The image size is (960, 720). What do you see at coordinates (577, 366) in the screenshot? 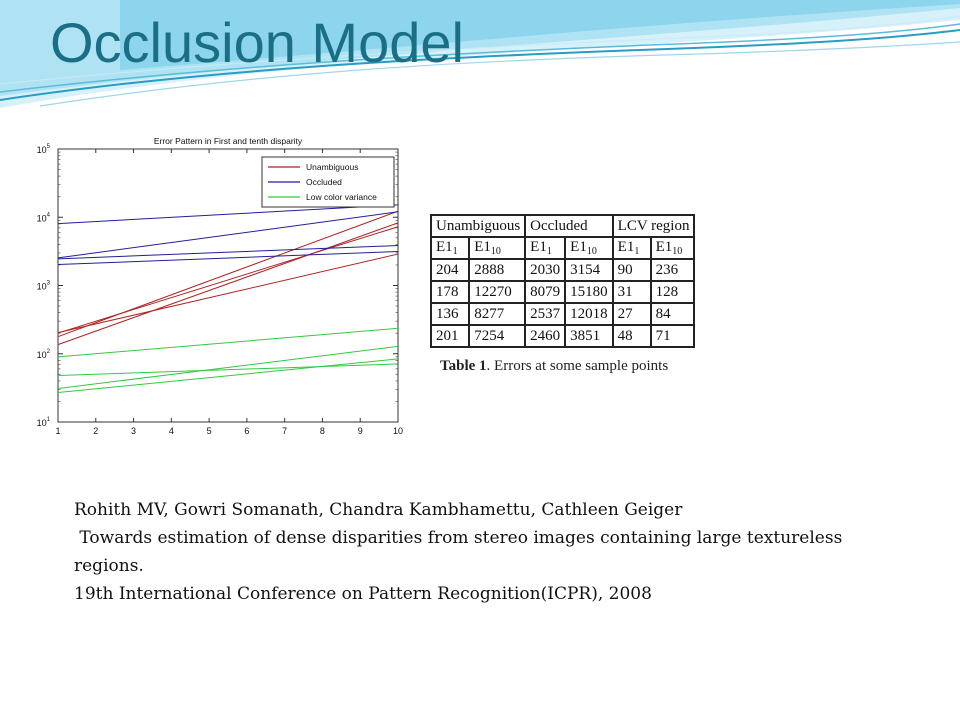
I see `table-caption-text: . Errors at some sample points` at bounding box center [577, 366].